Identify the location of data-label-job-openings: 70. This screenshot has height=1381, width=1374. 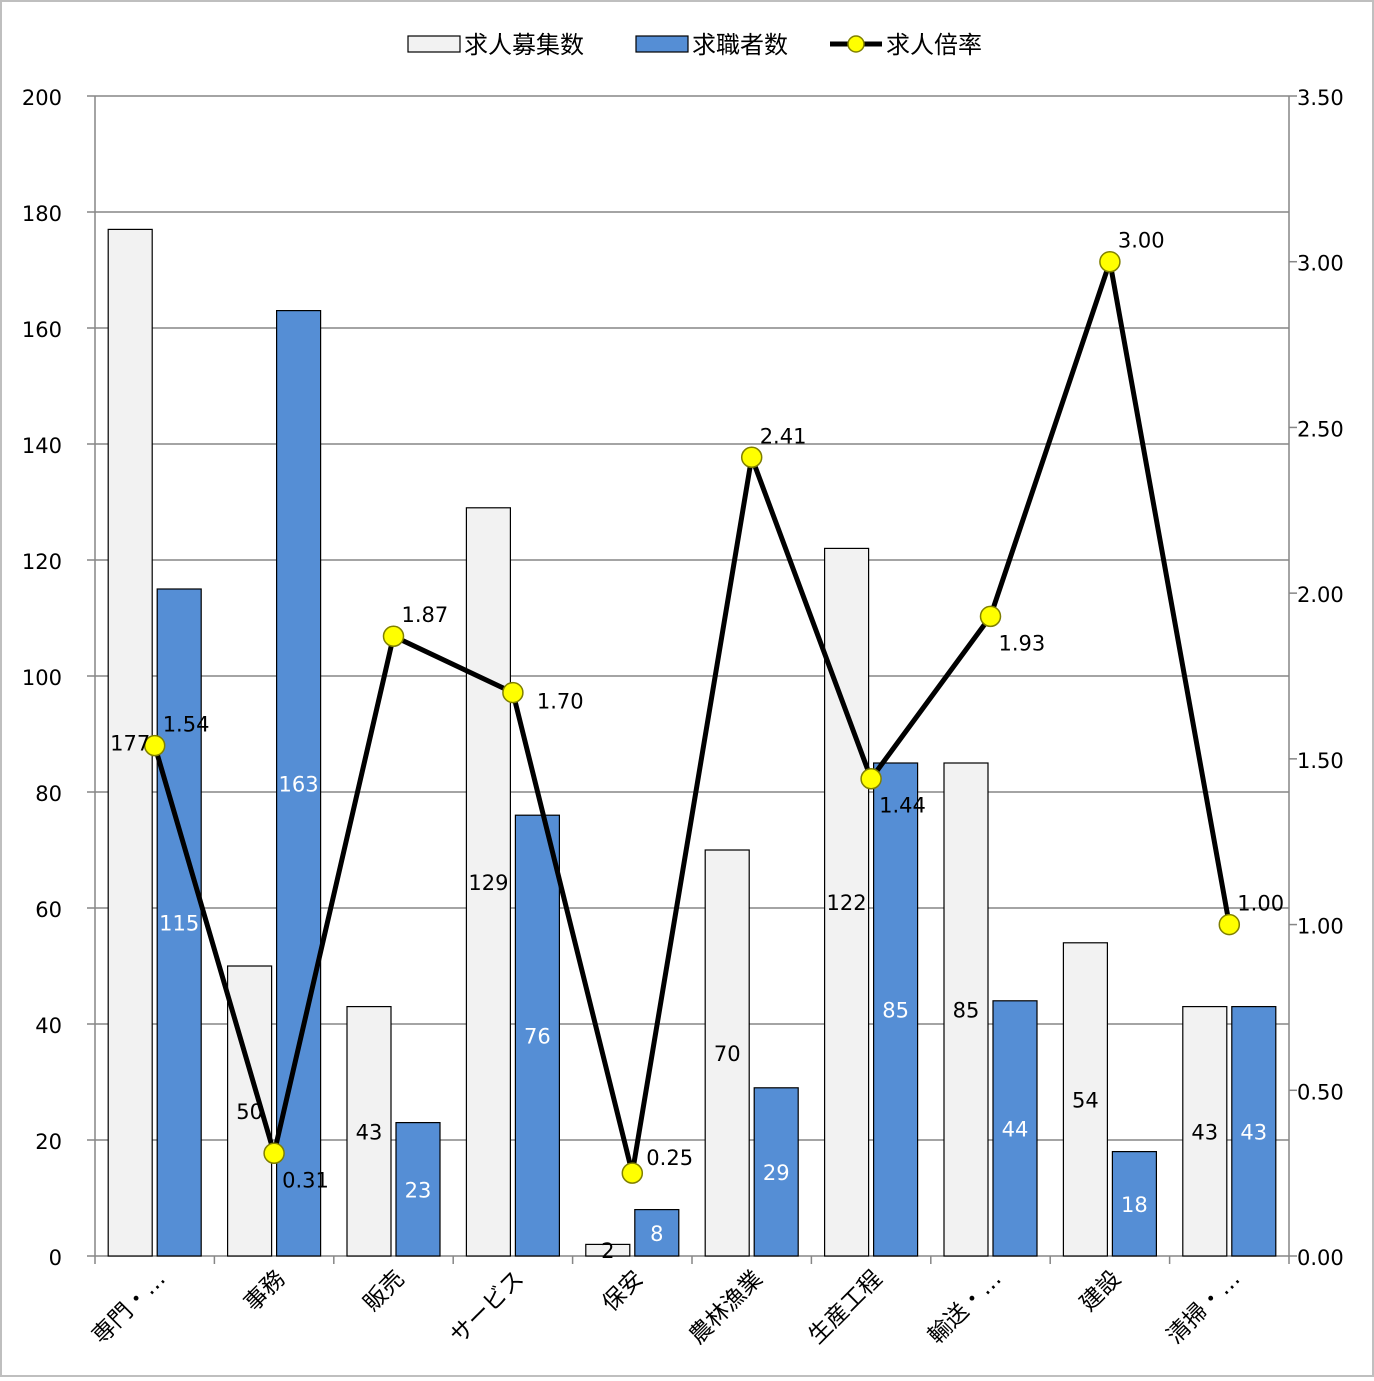
(727, 1054).